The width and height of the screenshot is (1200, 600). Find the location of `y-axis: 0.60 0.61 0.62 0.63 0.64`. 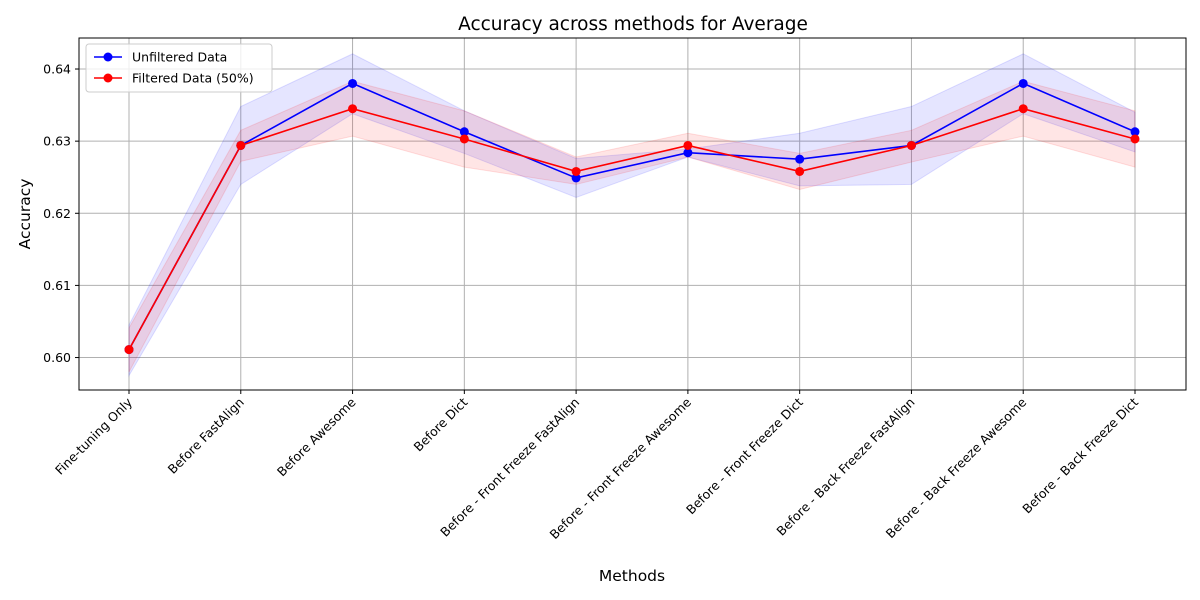

y-axis: 0.60 0.61 0.62 0.63 0.64 is located at coordinates (61, 213).